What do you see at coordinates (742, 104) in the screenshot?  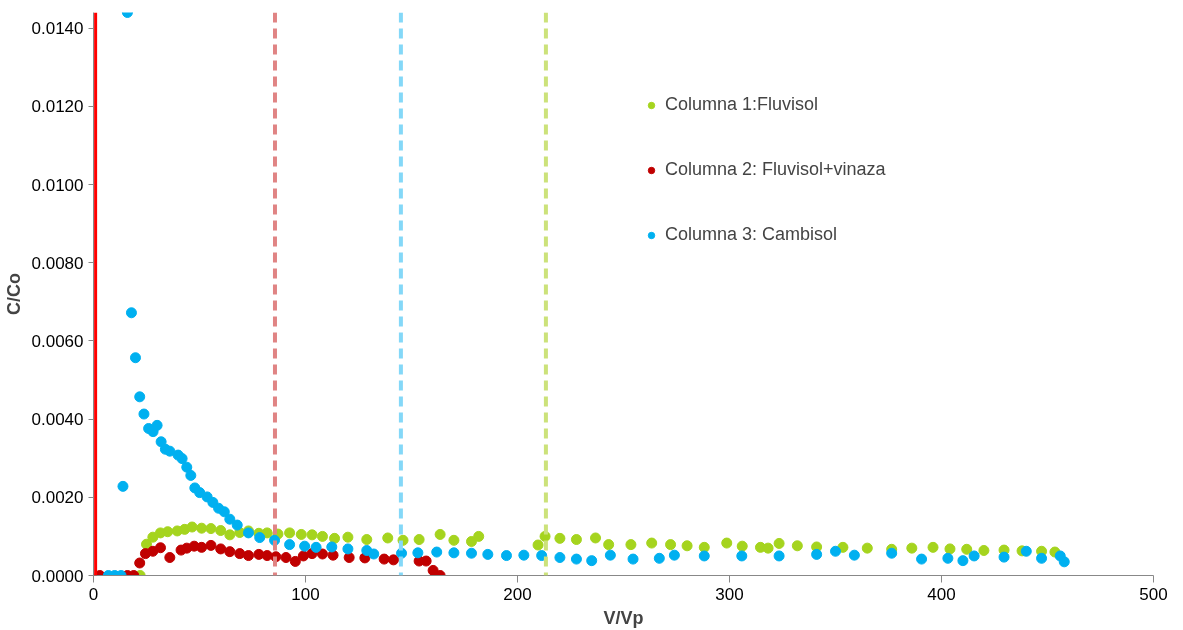 I see `legend-label: Columna 1:Fluvisol` at bounding box center [742, 104].